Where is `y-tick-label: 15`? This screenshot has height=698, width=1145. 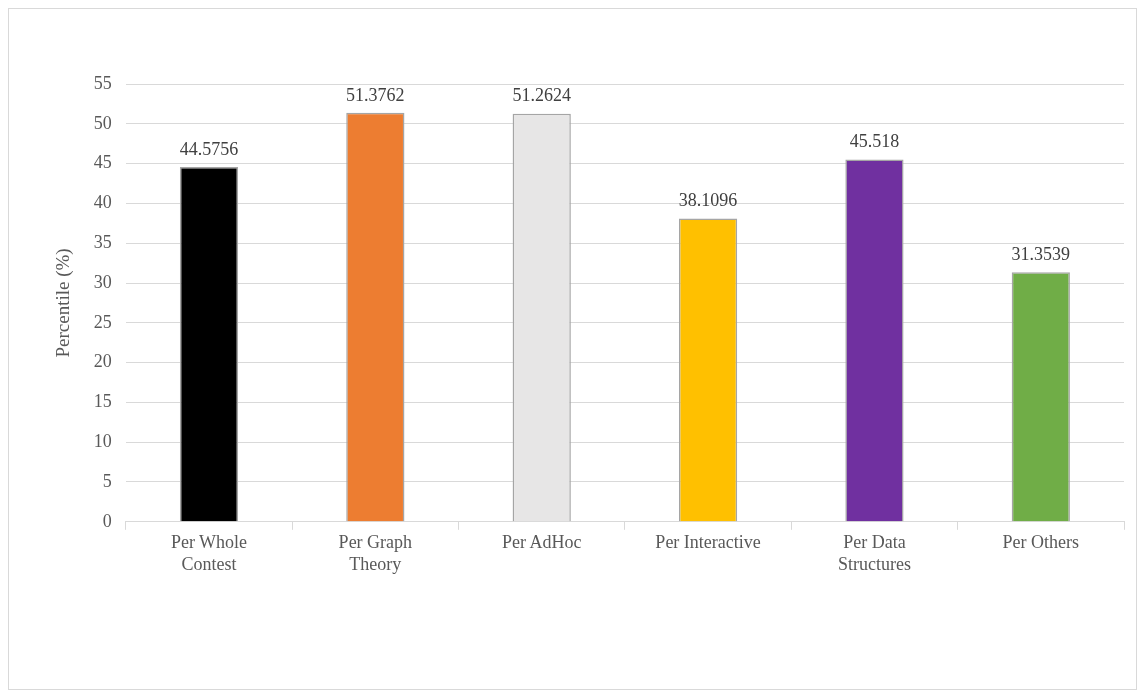
y-tick-label: 15 is located at coordinates (102, 401).